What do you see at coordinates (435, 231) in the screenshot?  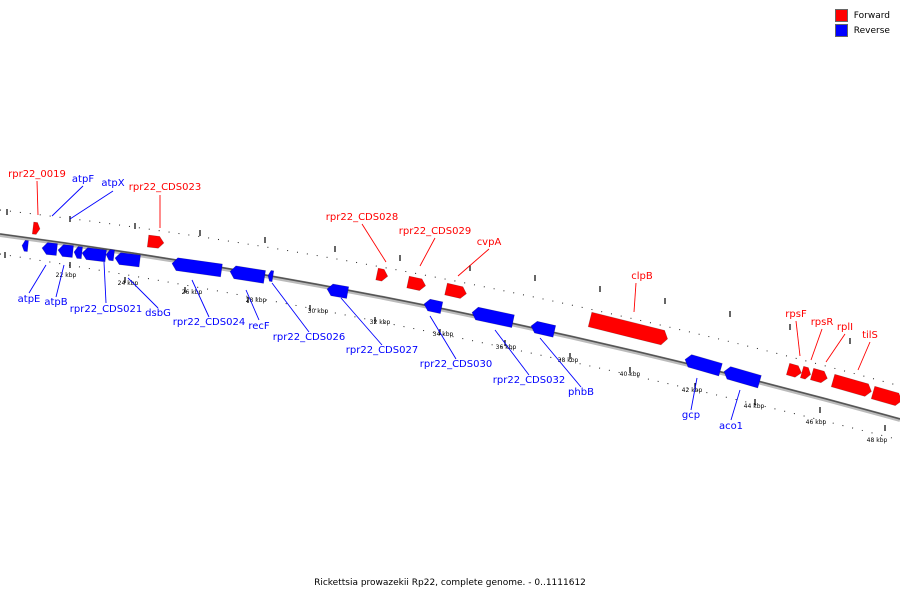 I see `gene-label-rpr22_cds029: rpr22_CDS029` at bounding box center [435, 231].